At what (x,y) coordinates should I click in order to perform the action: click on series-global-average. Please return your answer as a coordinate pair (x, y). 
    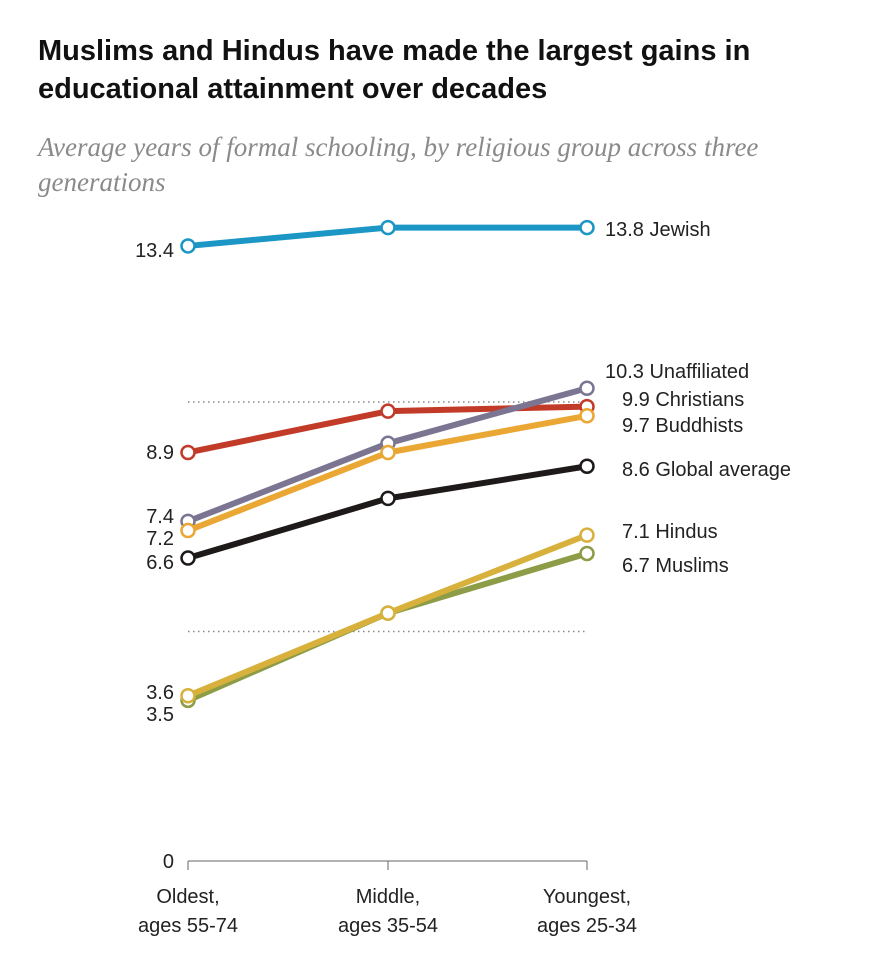
    Looking at the image, I should click on (387, 512).